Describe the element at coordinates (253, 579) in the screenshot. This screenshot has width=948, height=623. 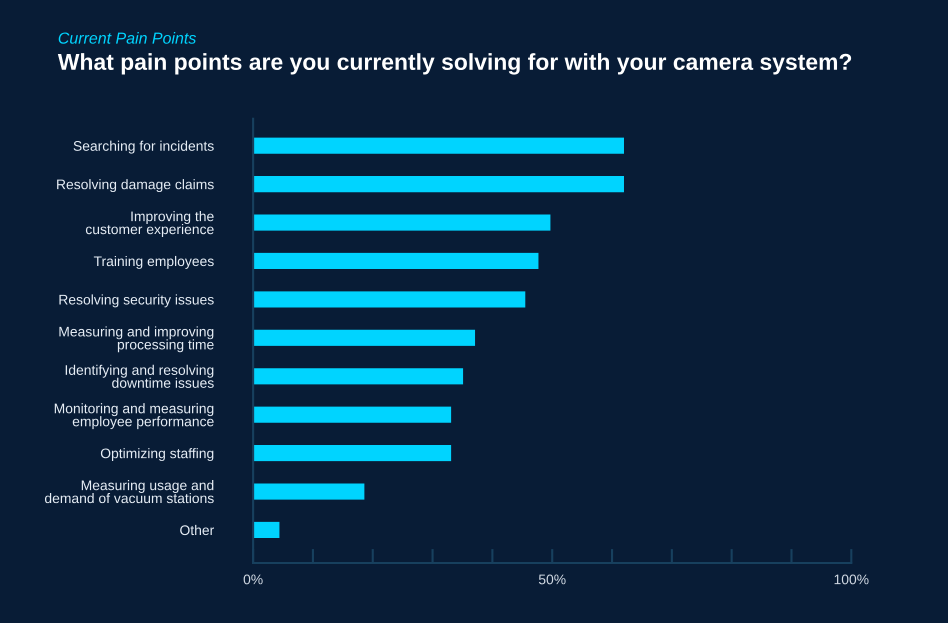
I see `x-tick-label: 0%` at that location.